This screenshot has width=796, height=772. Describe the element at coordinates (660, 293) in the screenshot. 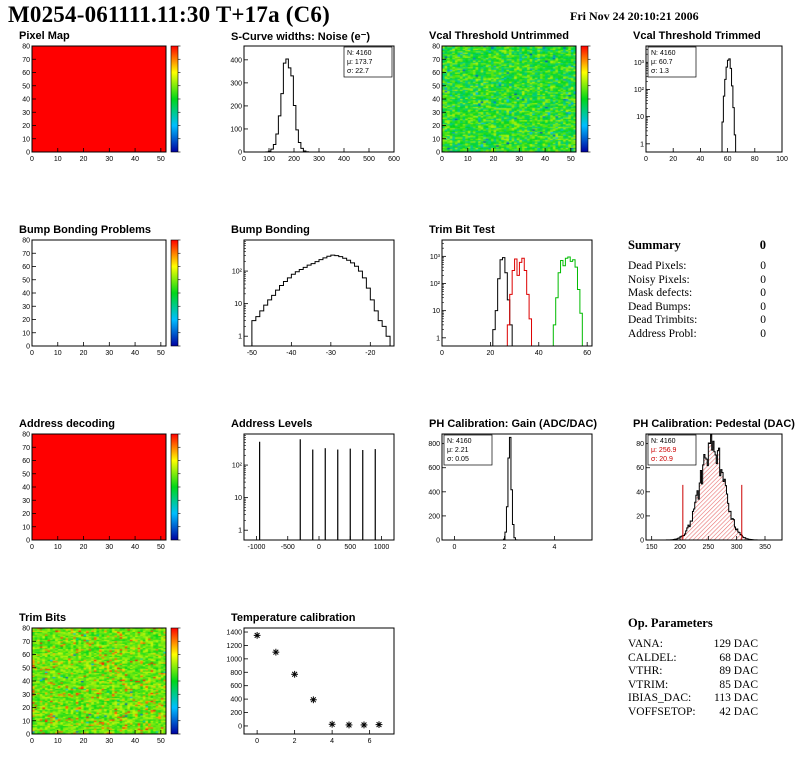

I see `summary-label: Mask defects:` at that location.